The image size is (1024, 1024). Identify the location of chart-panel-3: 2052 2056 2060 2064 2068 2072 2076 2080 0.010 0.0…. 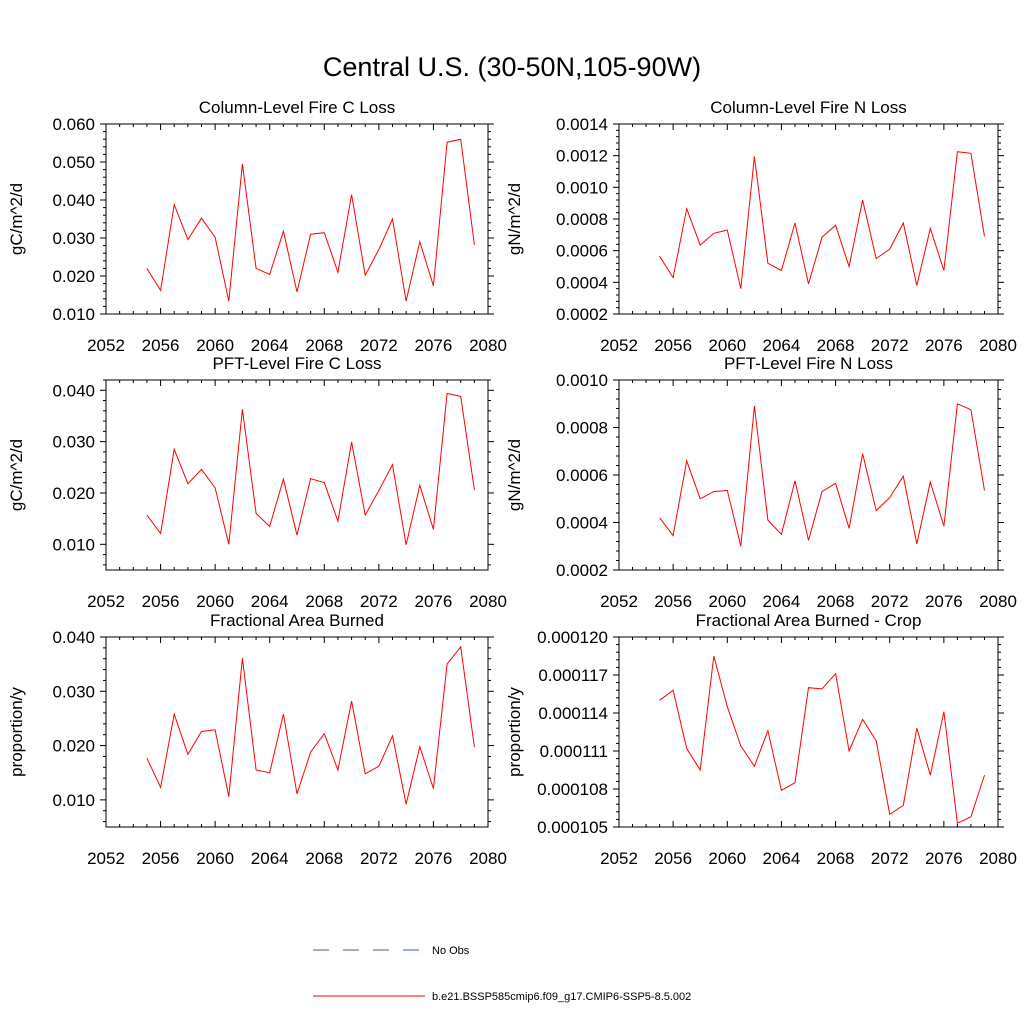
(257, 482).